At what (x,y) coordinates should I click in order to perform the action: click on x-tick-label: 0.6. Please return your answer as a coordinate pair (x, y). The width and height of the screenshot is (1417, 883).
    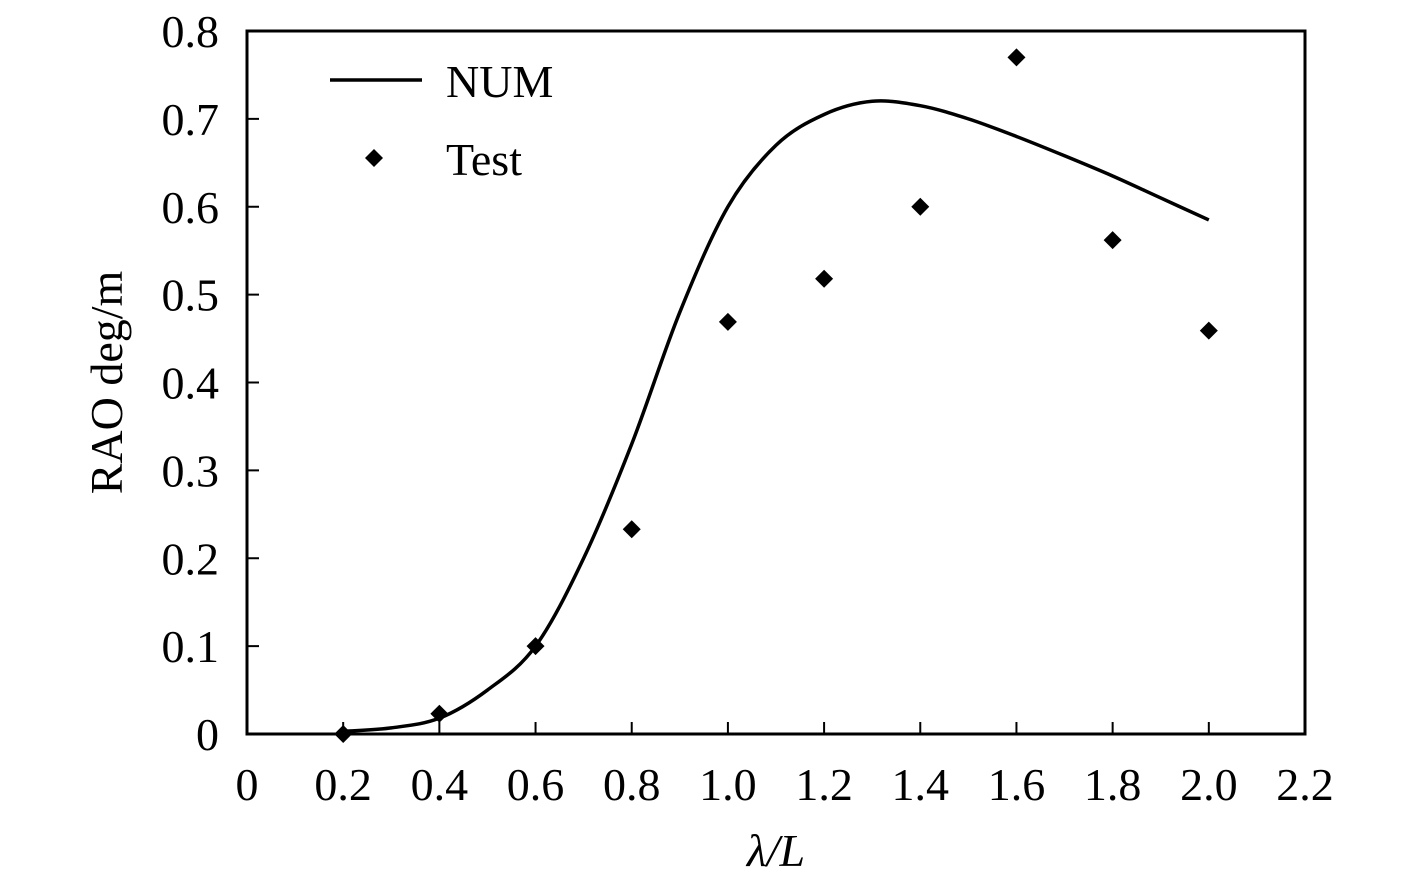
    Looking at the image, I should click on (536, 784).